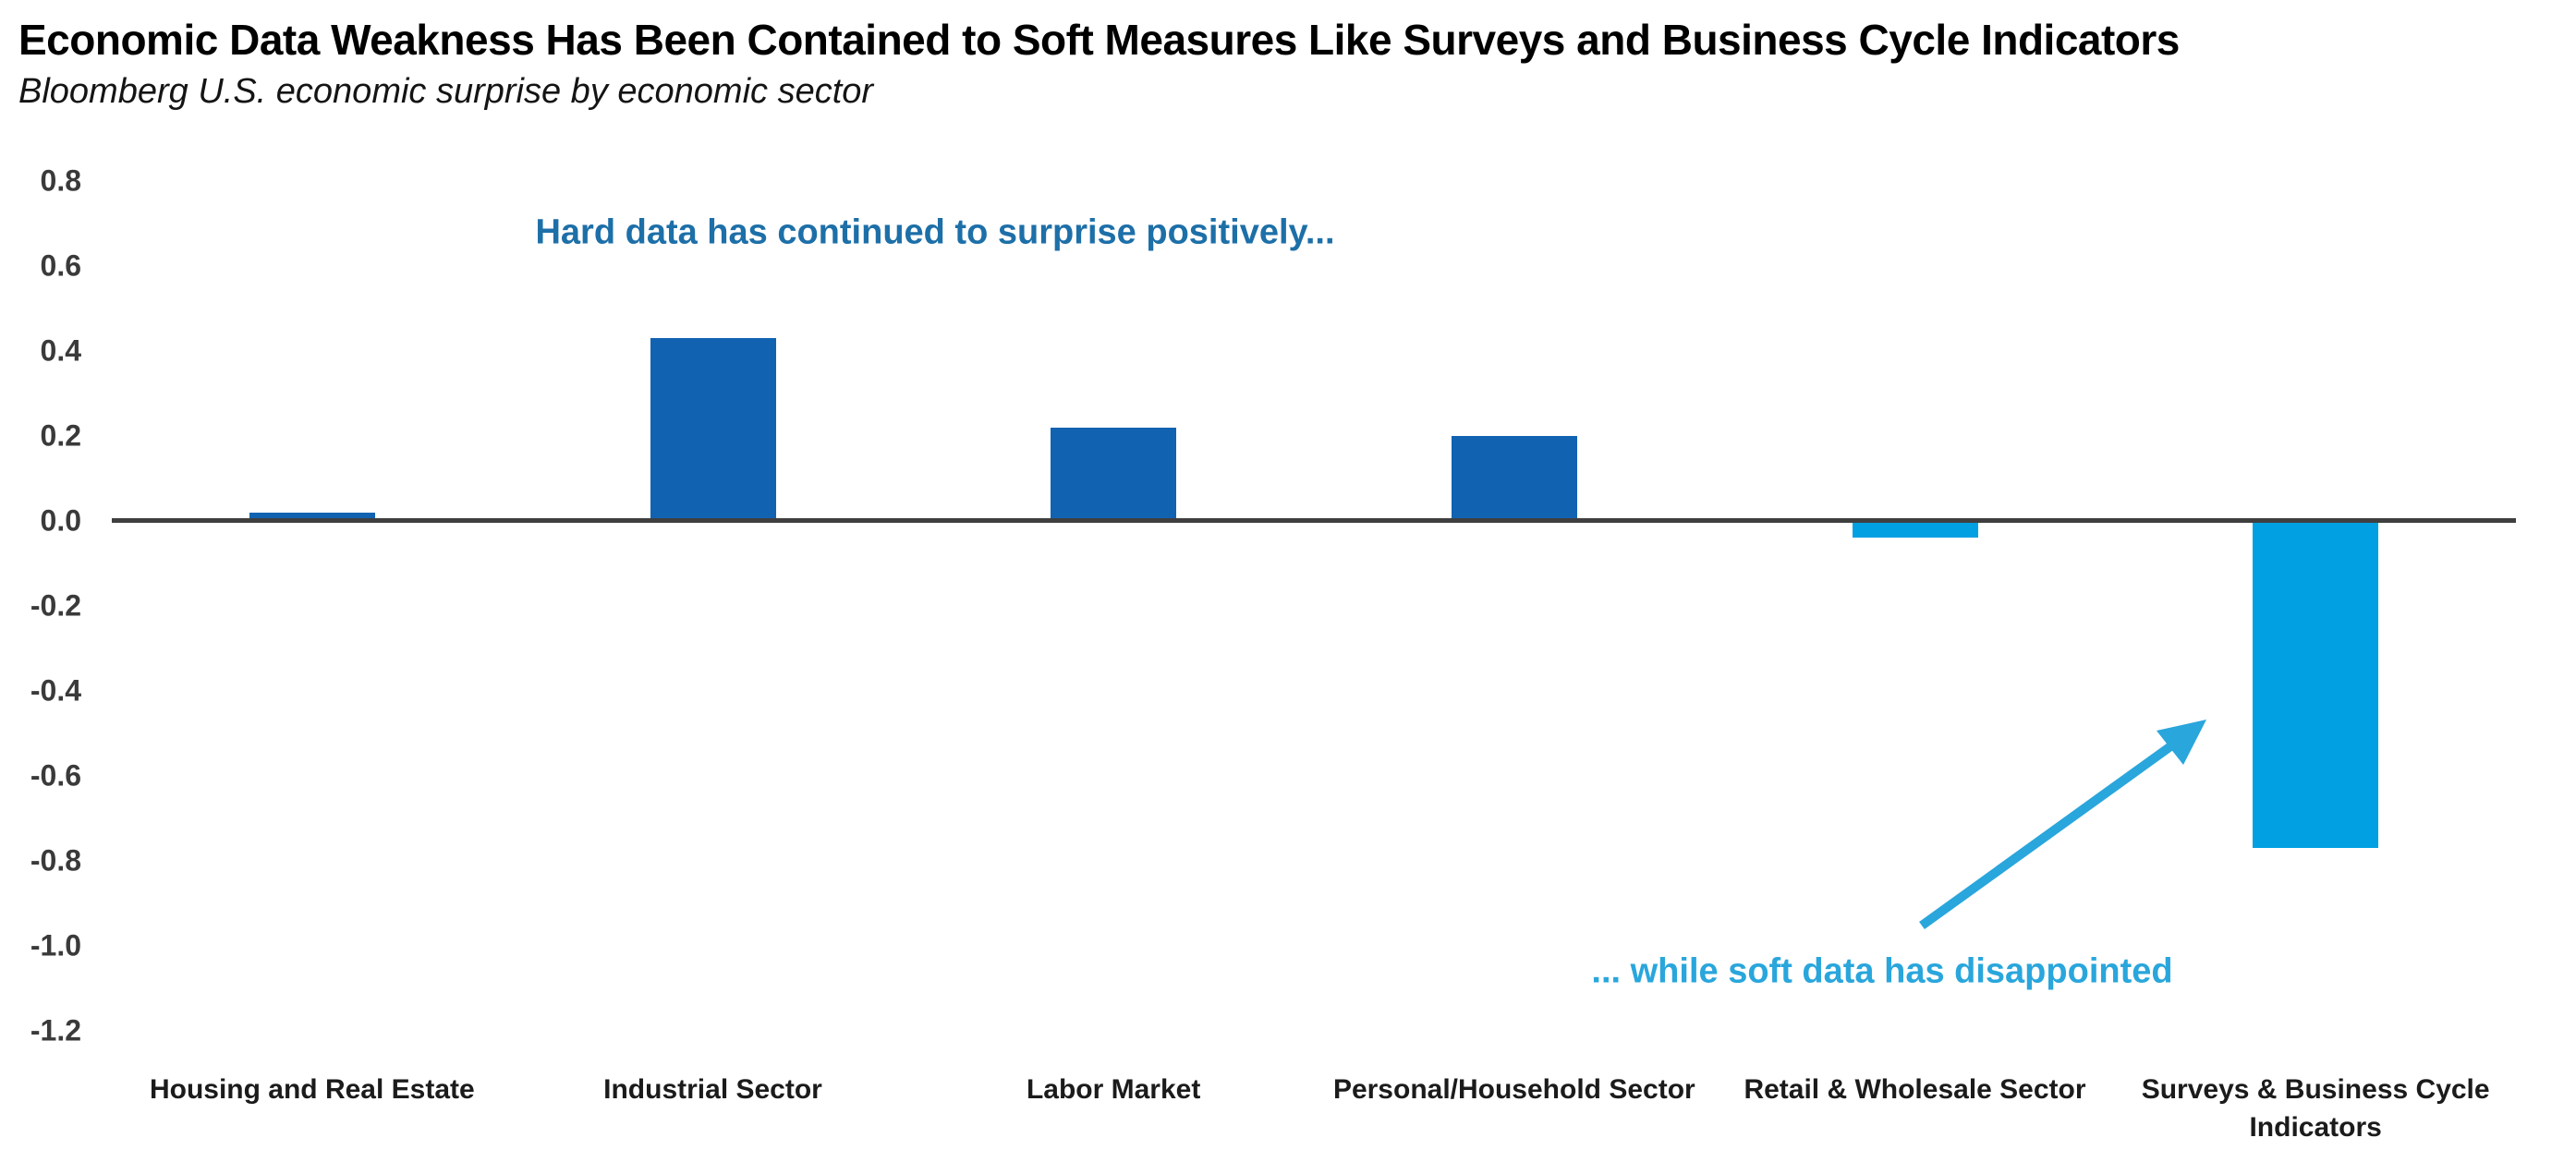  I want to click on y-axis-tick-label: -0.4, so click(55, 690).